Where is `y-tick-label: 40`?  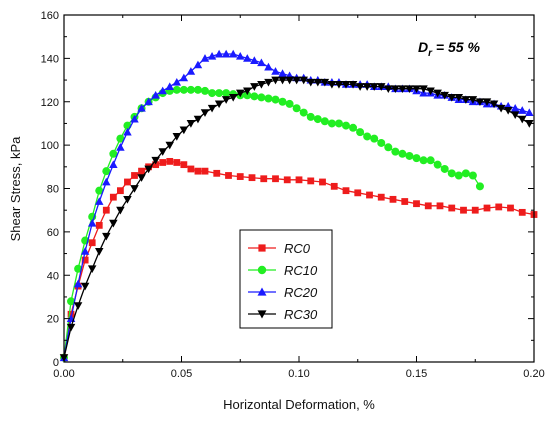
y-tick-label: 40 is located at coordinates (53, 276).